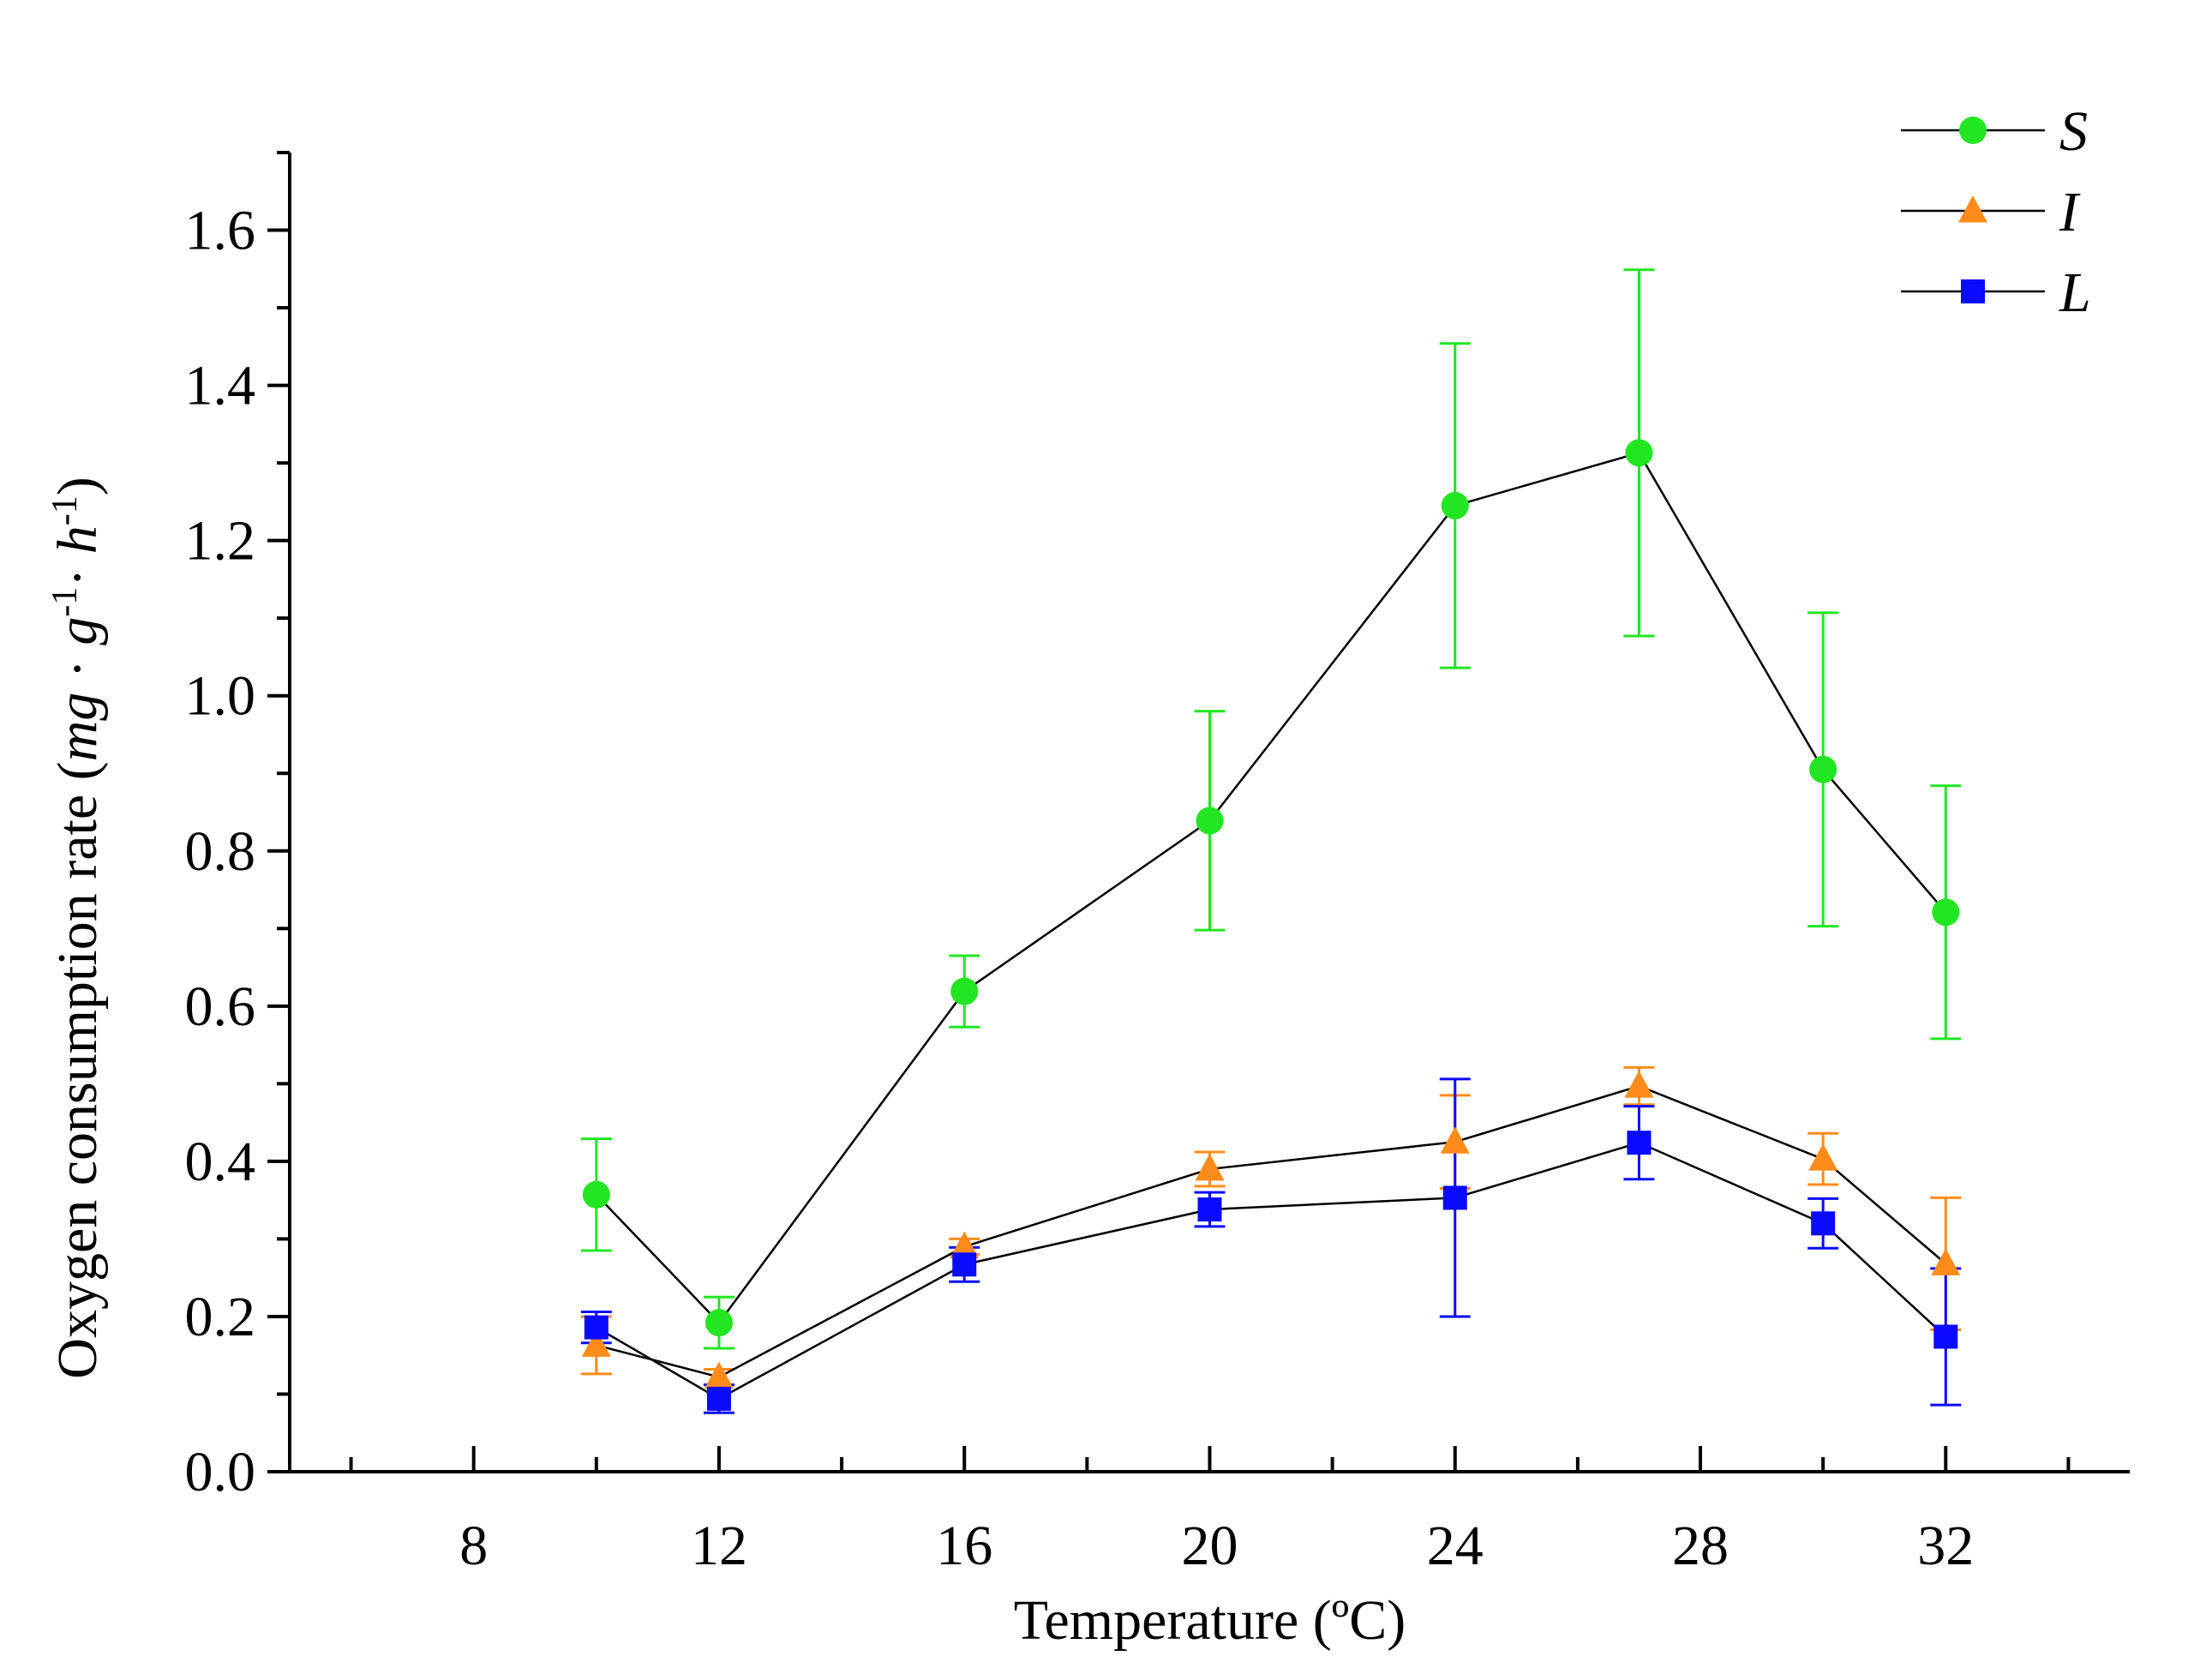 This screenshot has width=2188, height=1680. Describe the element at coordinates (278, 812) in the screenshot. I see `y-ticks` at that location.